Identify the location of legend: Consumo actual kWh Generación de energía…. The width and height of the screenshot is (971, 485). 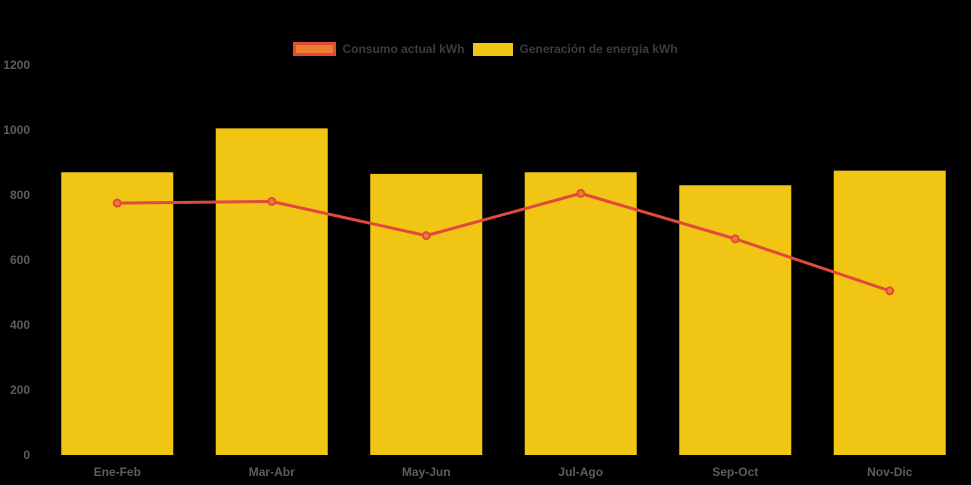
(485, 49).